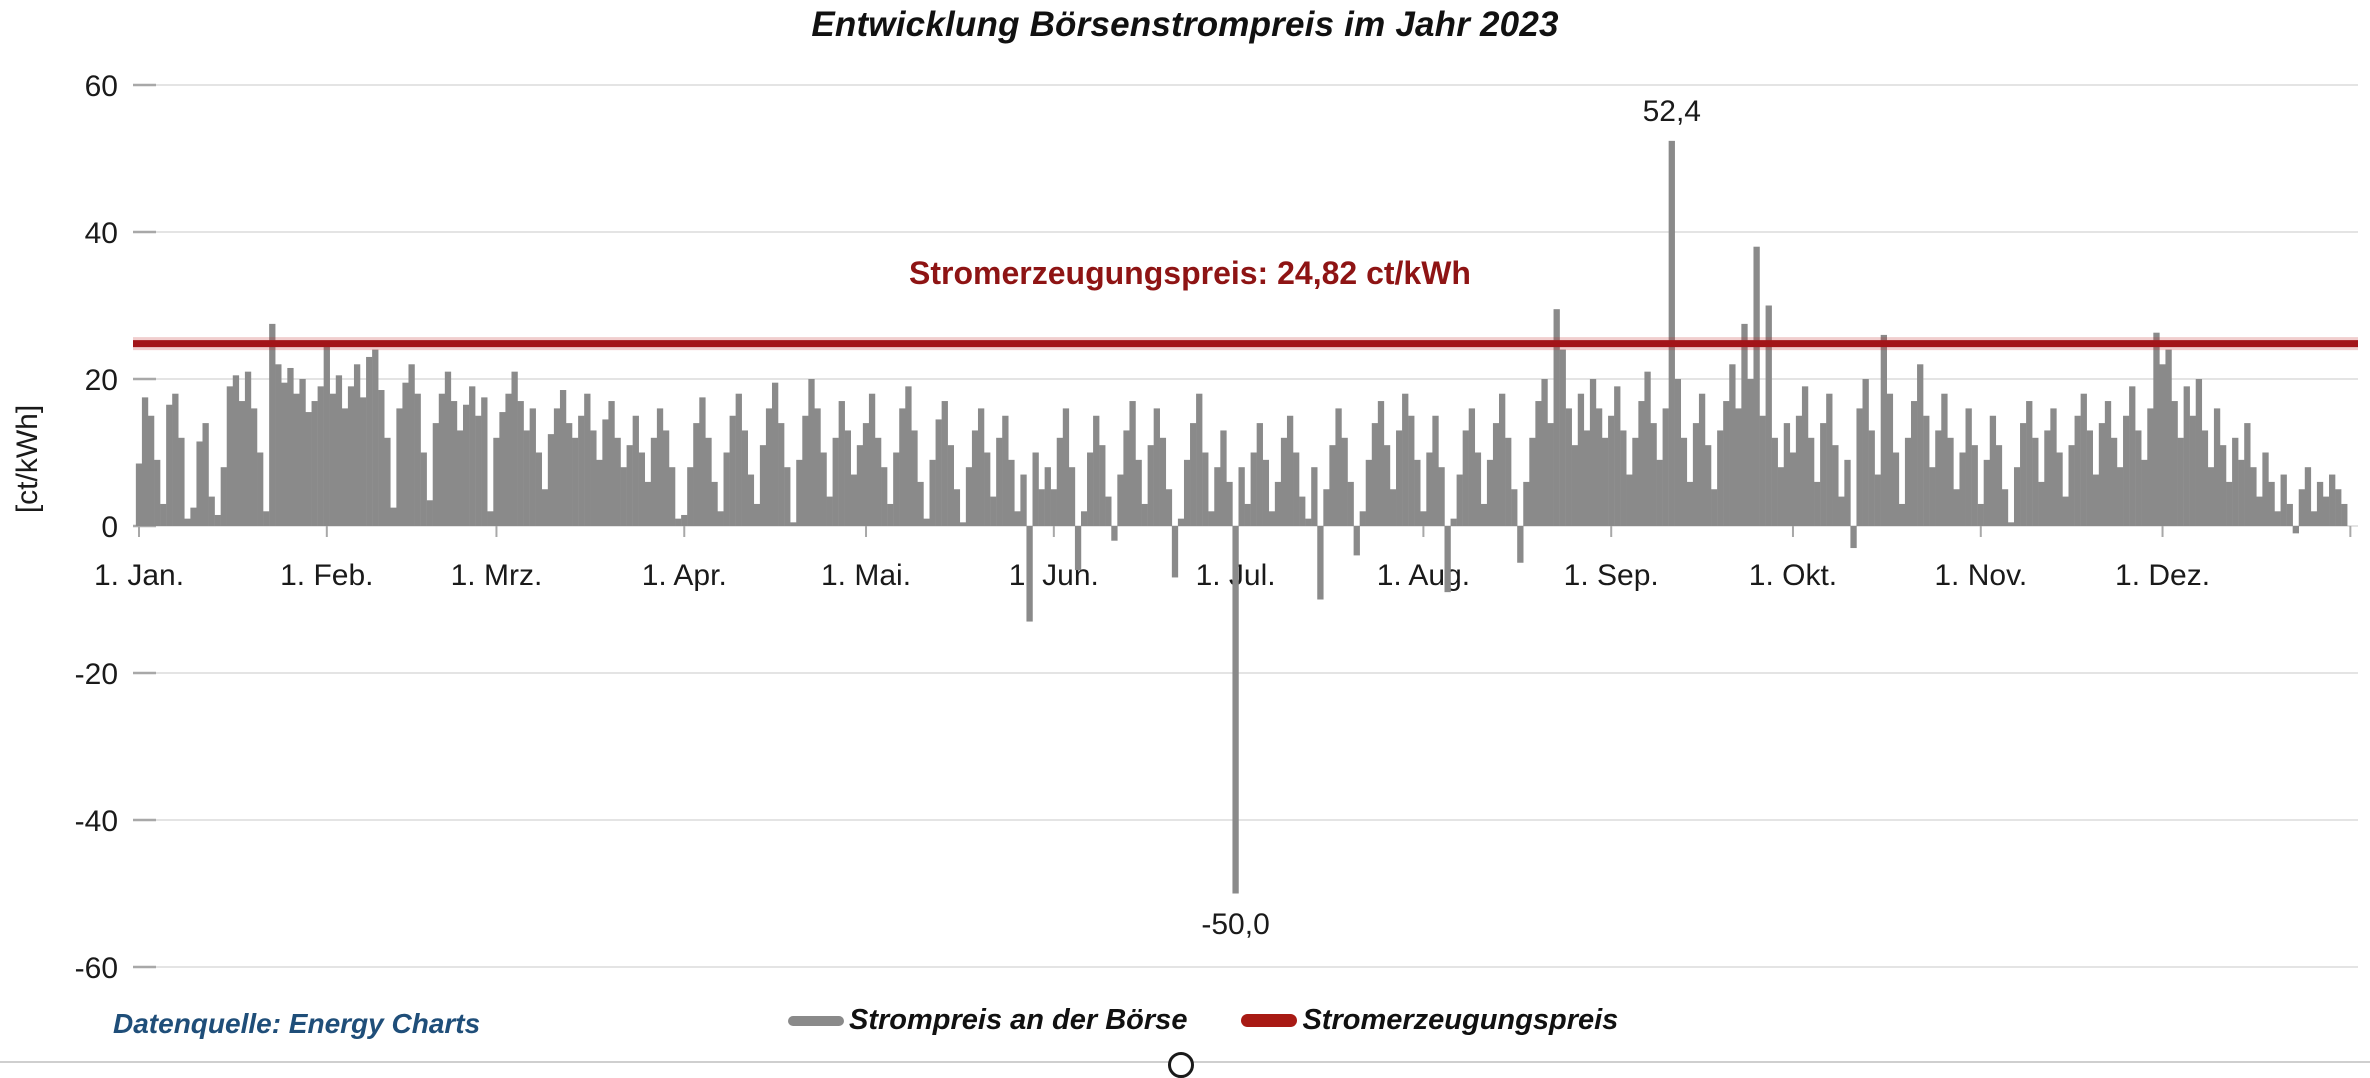 The image size is (2370, 1078). I want to click on y-tick-label: -60, so click(96, 968).